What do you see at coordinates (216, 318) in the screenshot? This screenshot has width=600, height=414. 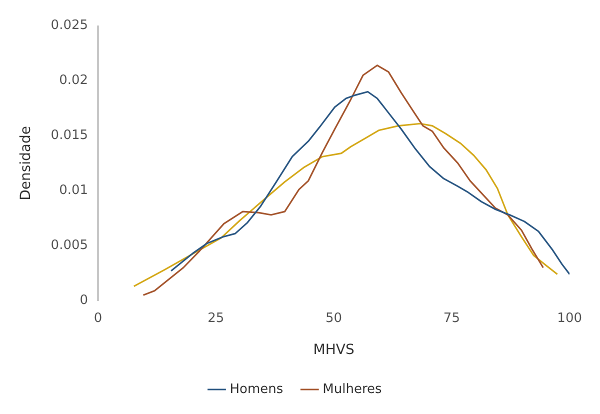 I see `x-tick-label: 25` at bounding box center [216, 318].